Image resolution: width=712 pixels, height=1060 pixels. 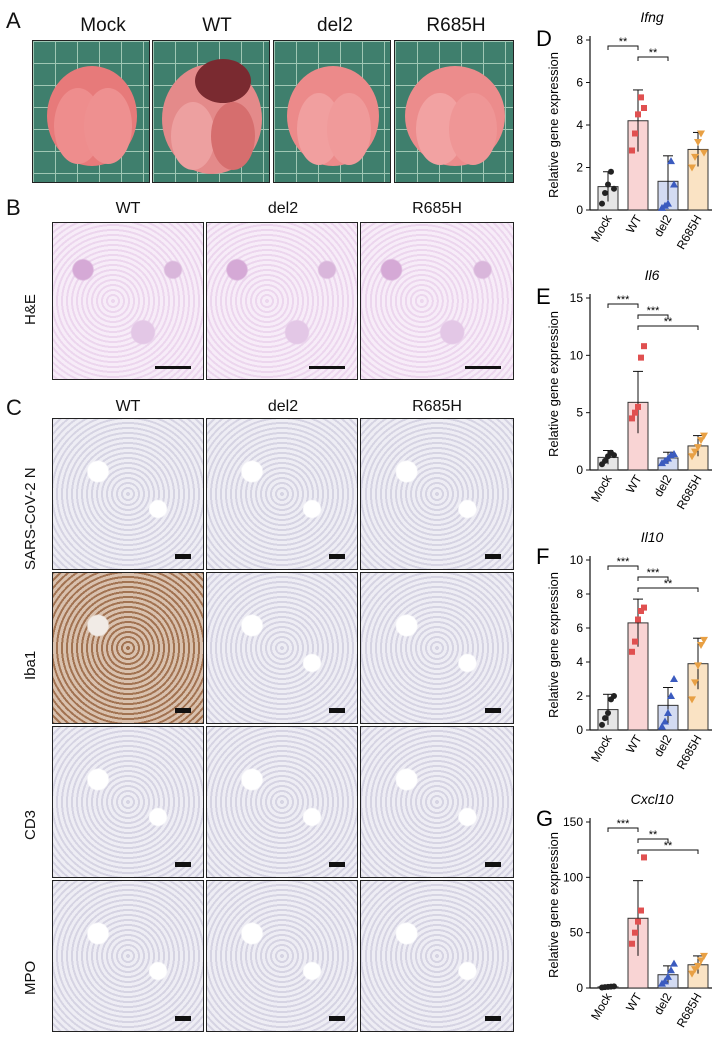 What do you see at coordinates (437, 208) in the screenshot?
I see `col-header-b-r685h: R685H` at bounding box center [437, 208].